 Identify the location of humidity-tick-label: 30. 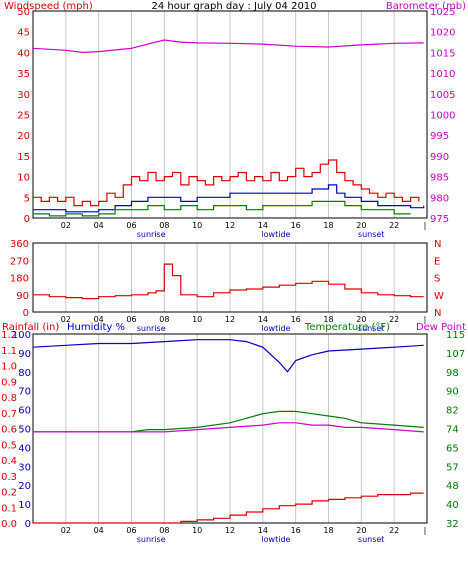
(24, 467).